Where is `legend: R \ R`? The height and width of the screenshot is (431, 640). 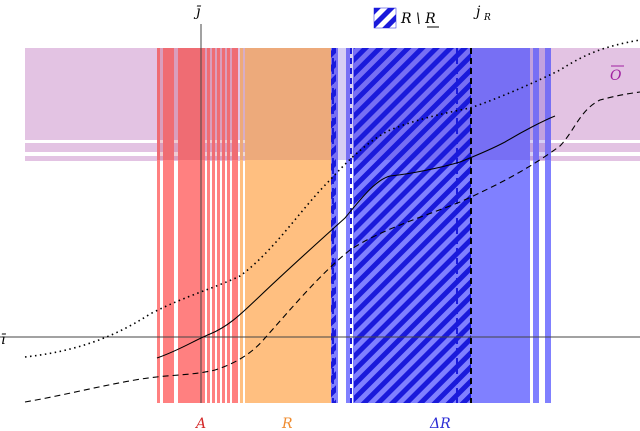
legend: R \ R is located at coordinates (406, 18).